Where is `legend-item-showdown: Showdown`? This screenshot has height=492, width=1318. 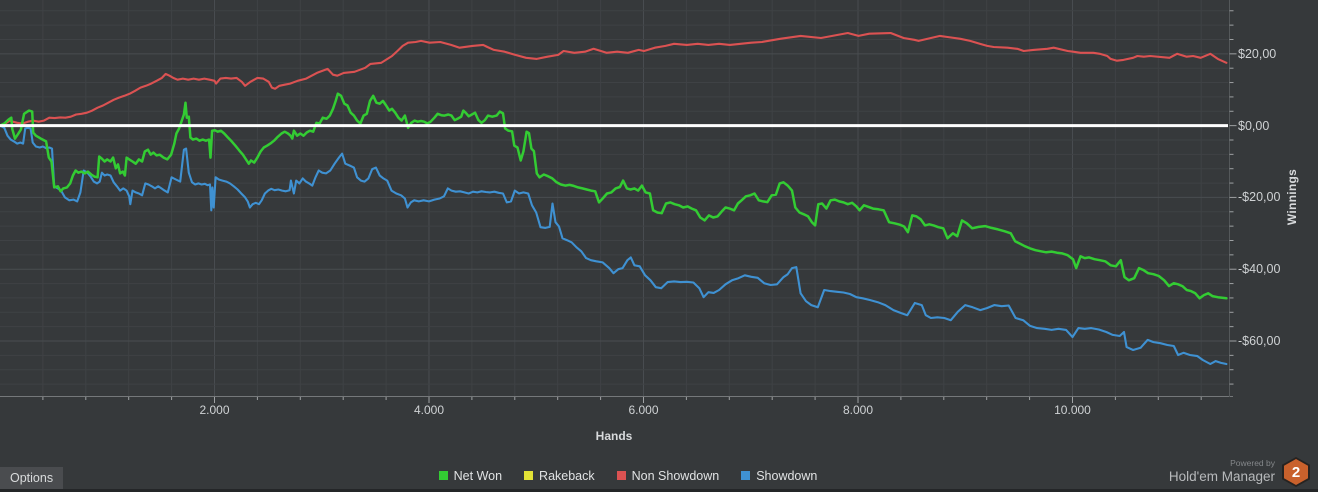
legend-item-showdown: Showdown is located at coordinates (779, 476).